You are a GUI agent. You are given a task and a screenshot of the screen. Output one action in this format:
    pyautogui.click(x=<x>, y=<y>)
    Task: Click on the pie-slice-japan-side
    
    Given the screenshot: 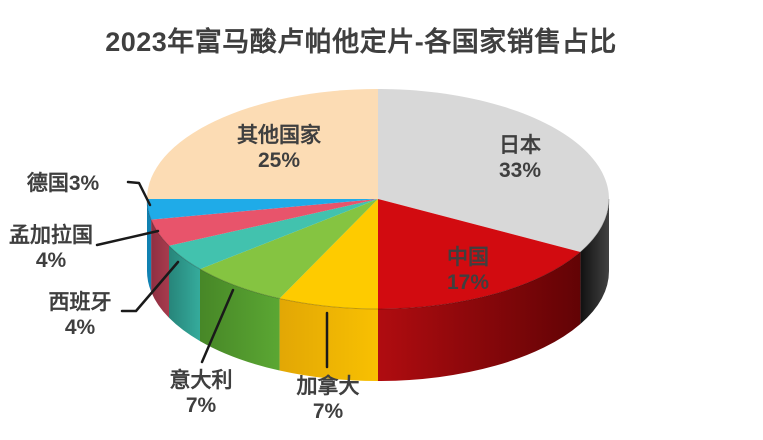 What is the action you would take?
    pyautogui.click(x=594, y=261)
    